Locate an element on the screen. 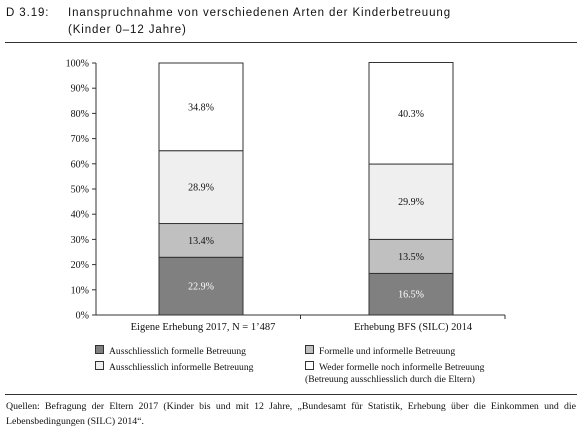 The image size is (582, 434). data-label-0-2: 28.9% is located at coordinates (201, 188).